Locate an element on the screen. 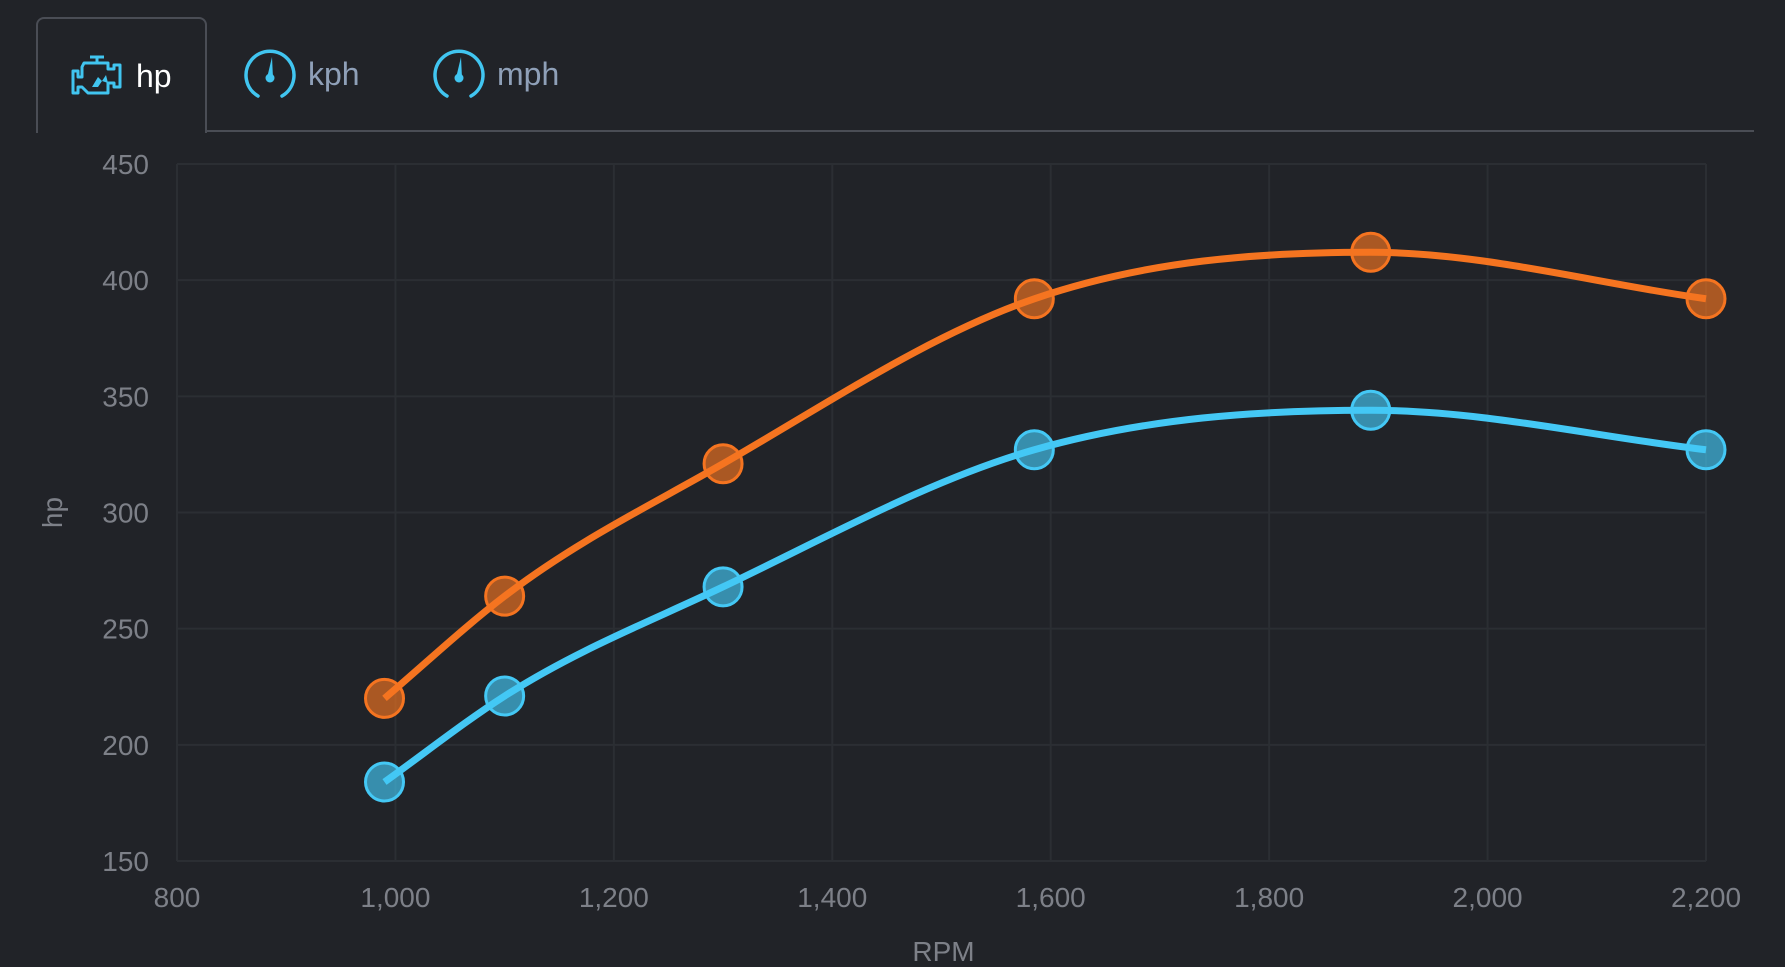  tab-label: kph is located at coordinates (334, 74).